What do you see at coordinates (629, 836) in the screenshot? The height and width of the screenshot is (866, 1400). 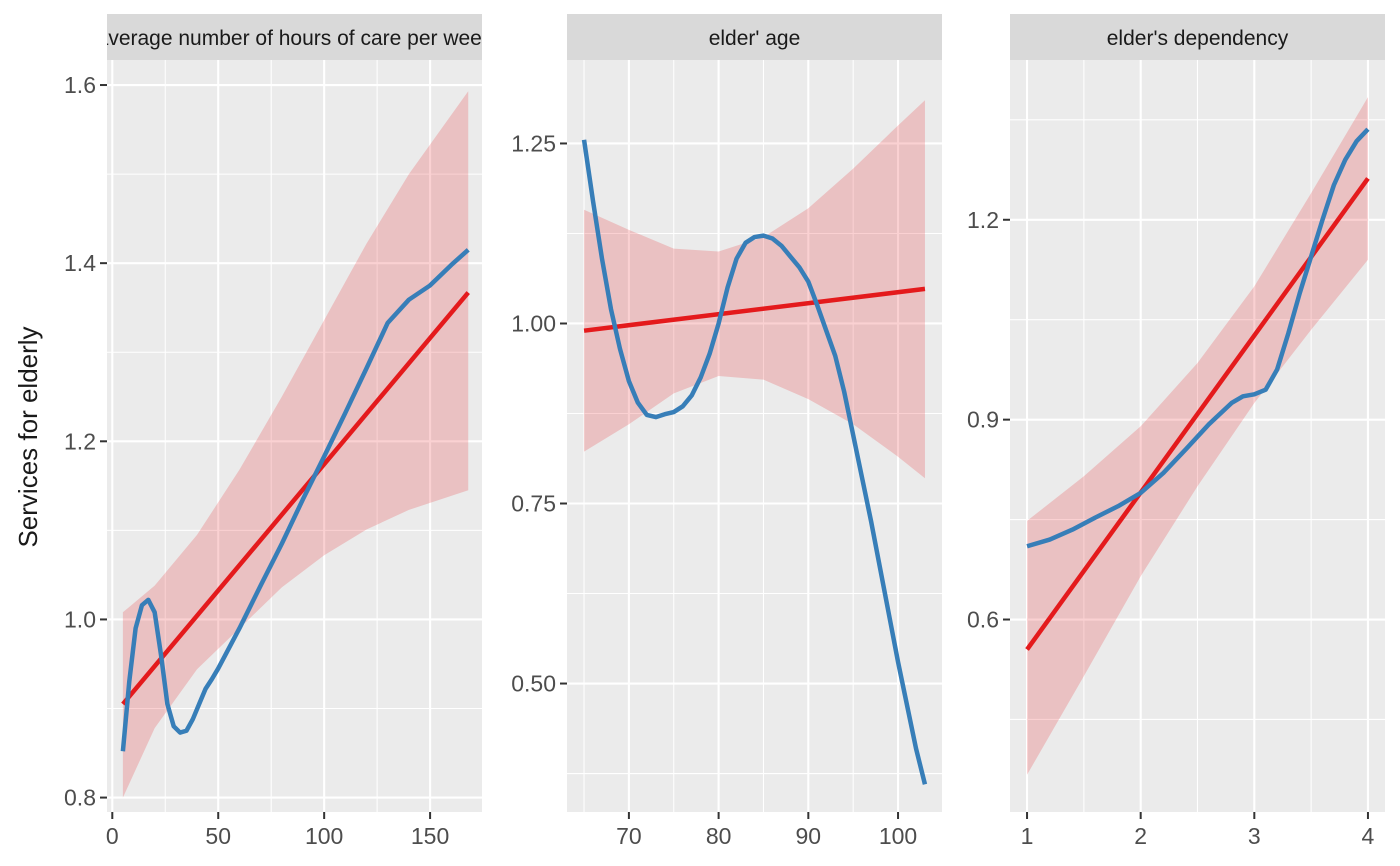 I see `x-tick-label: 70` at bounding box center [629, 836].